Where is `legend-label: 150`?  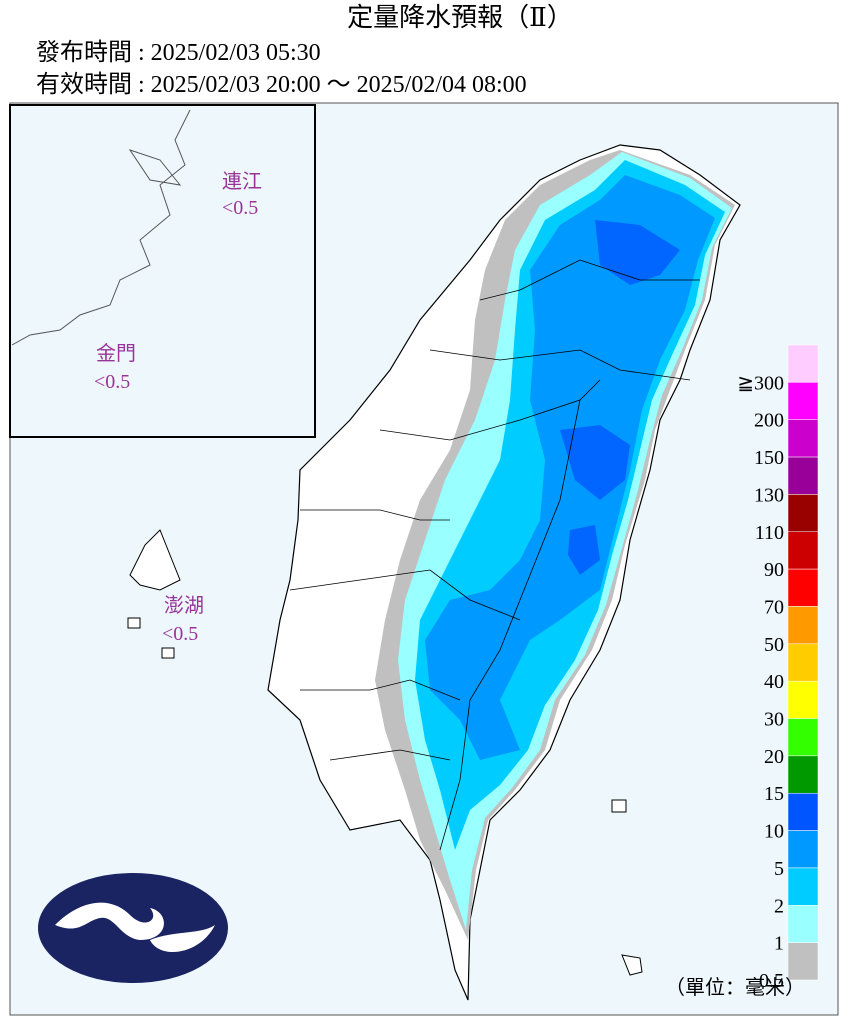
legend-label: 150 is located at coordinates (769, 458).